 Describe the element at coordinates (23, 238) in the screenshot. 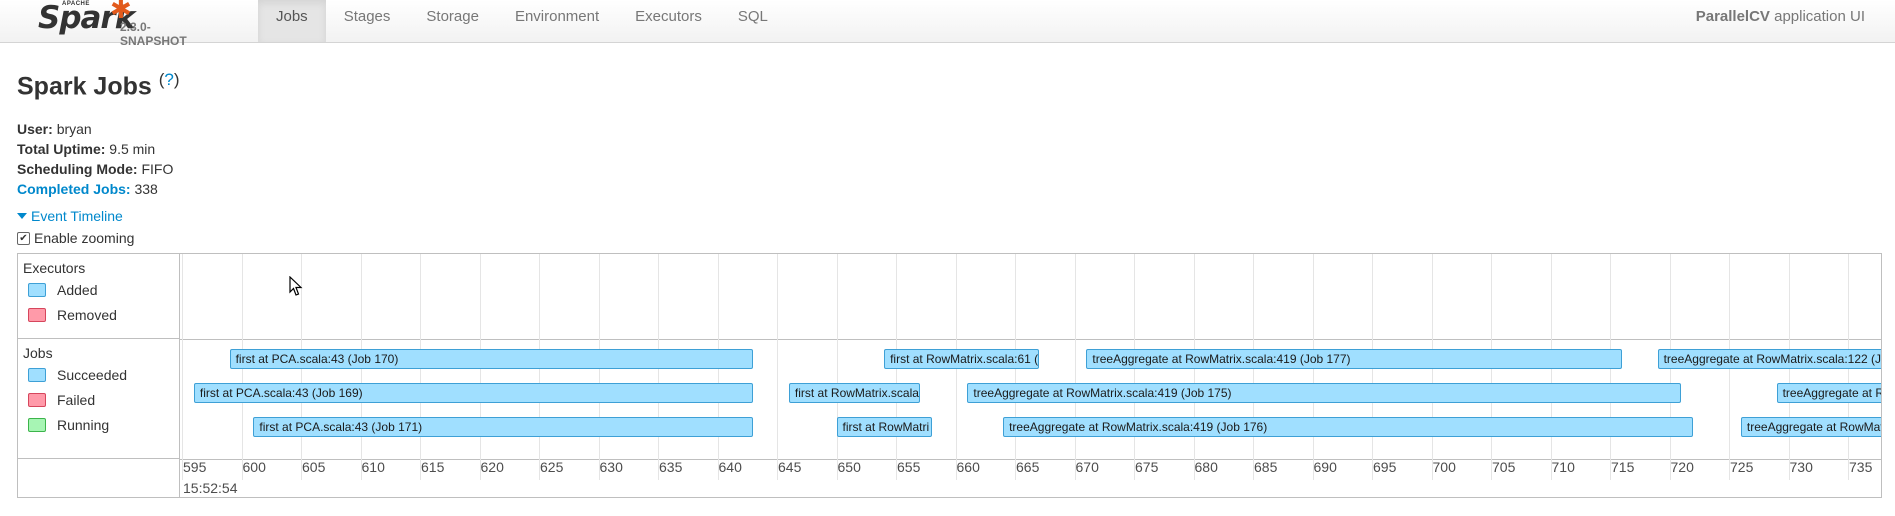

I see `enable-zooming-checkbox: ✔` at that location.